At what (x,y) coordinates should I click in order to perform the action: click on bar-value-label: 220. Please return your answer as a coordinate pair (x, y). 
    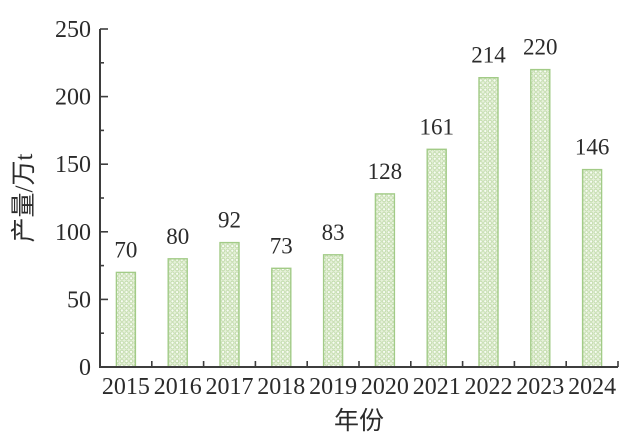
    Looking at the image, I should click on (540, 47).